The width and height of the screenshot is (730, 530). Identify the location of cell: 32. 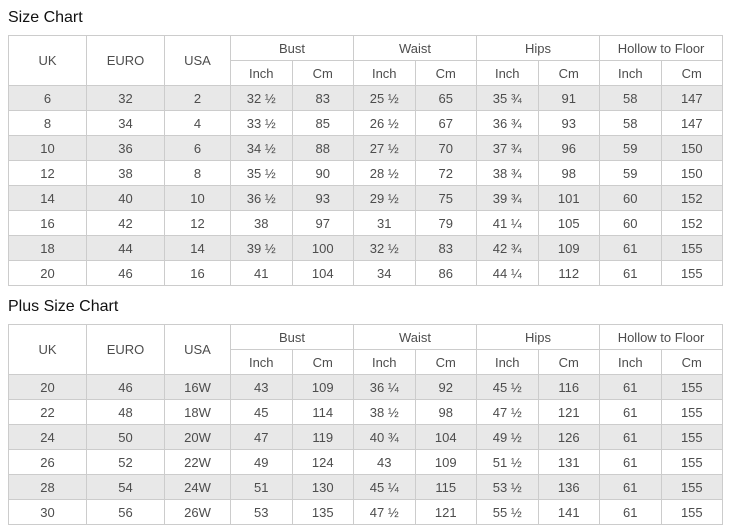
(125, 98).